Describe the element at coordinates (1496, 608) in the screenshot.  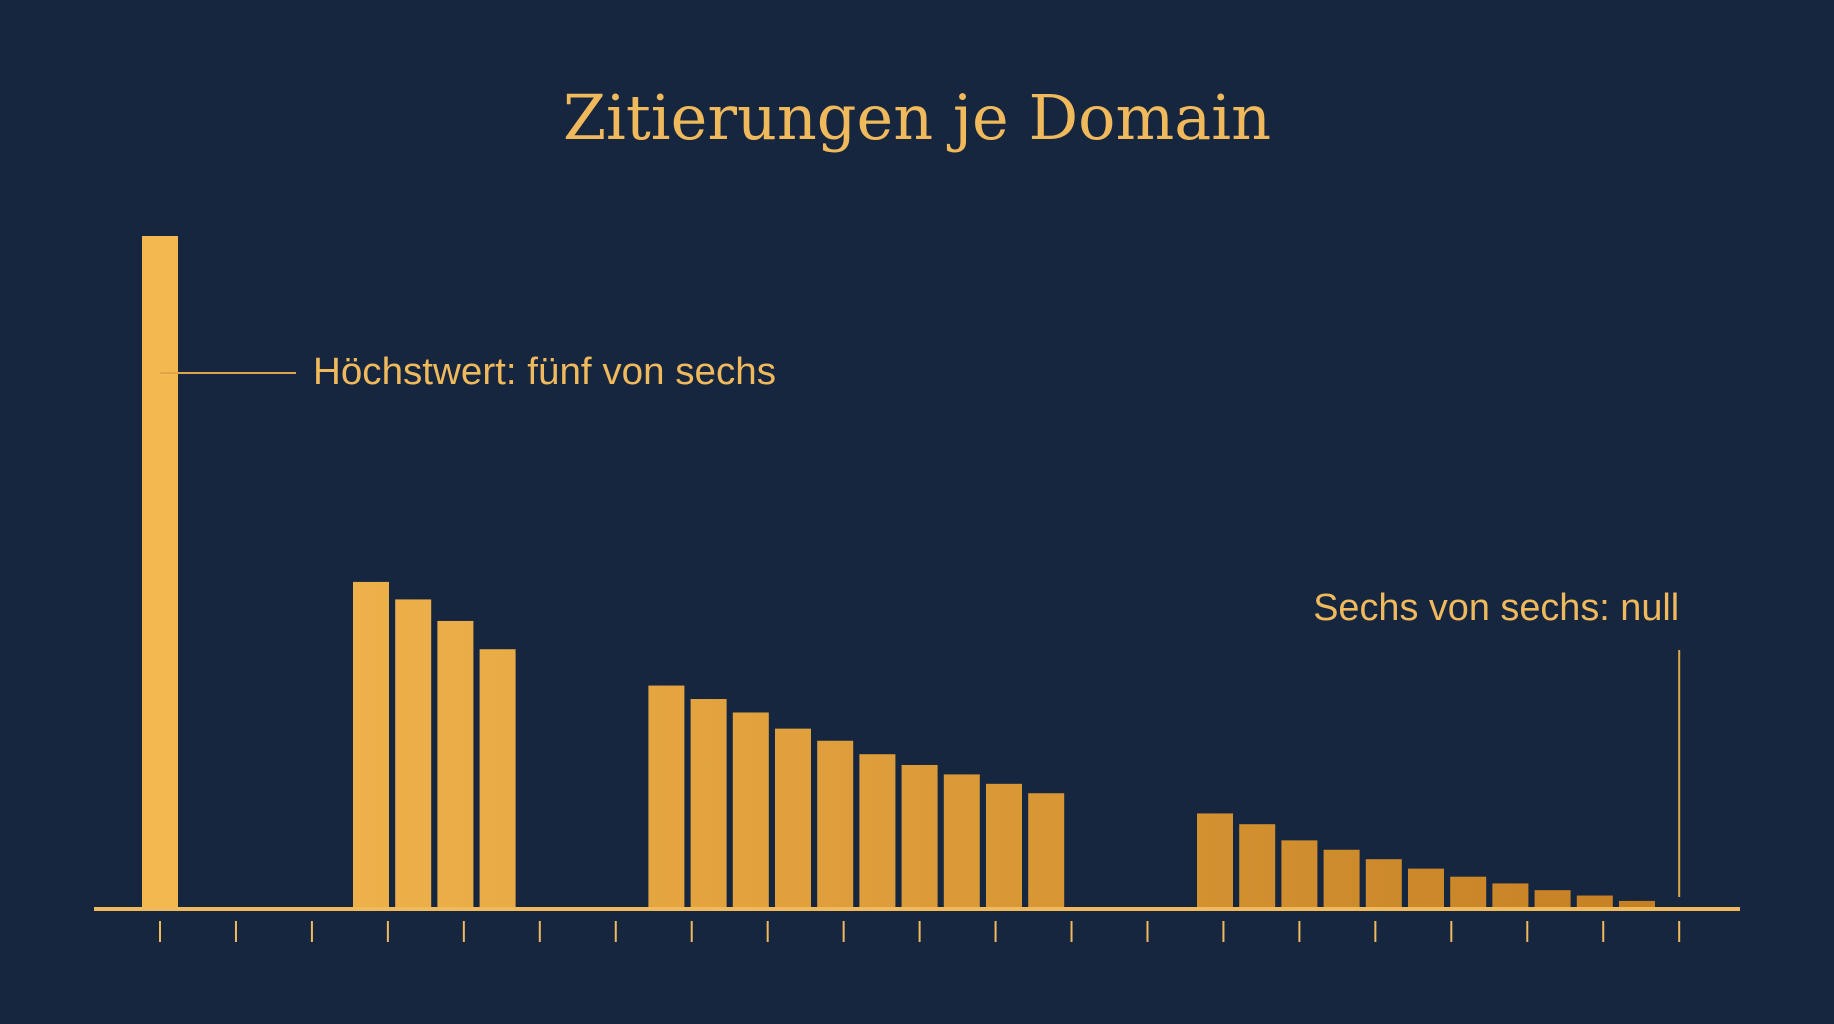
I see `annotation: Sechs von sechs: null` at that location.